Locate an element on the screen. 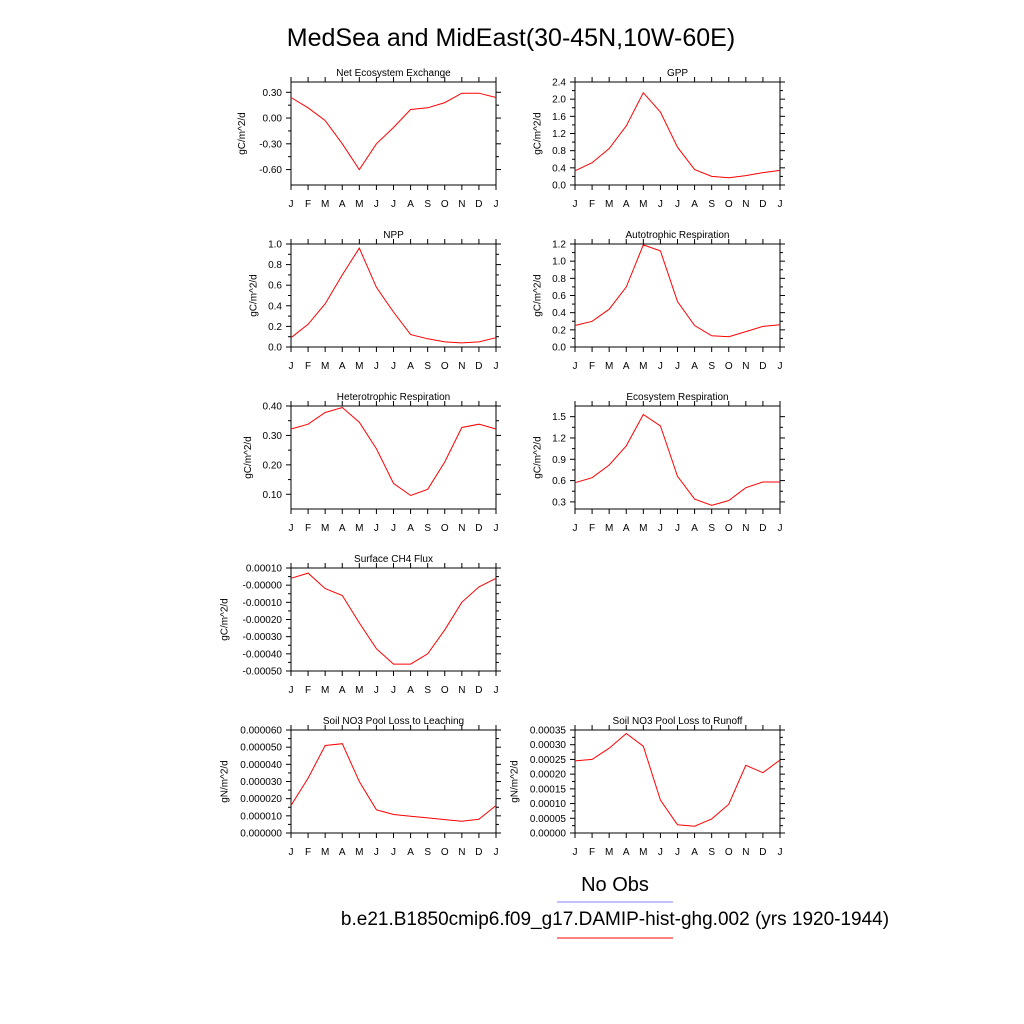 Image resolution: width=1024 pixels, height=1024 pixels. y-tick-label: 0.000010 is located at coordinates (261, 816).